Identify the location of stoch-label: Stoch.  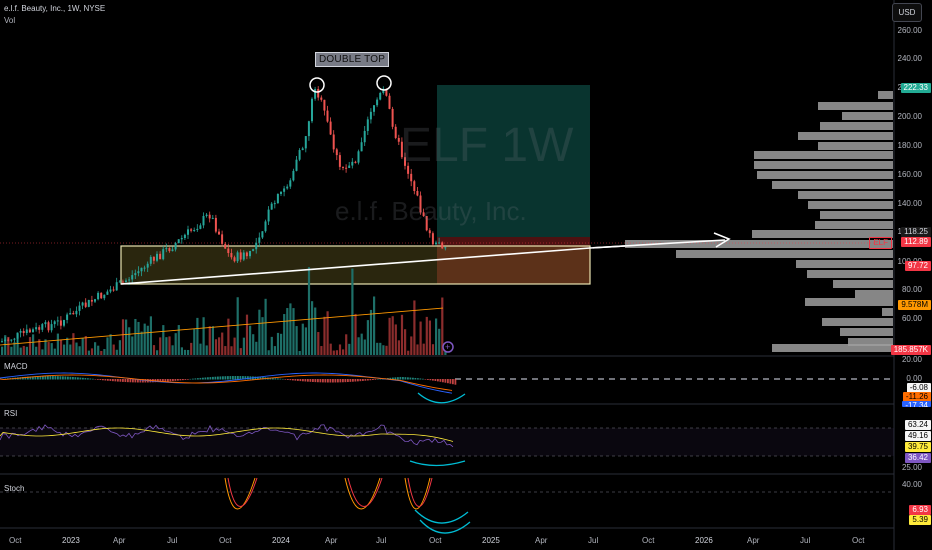
(14, 488).